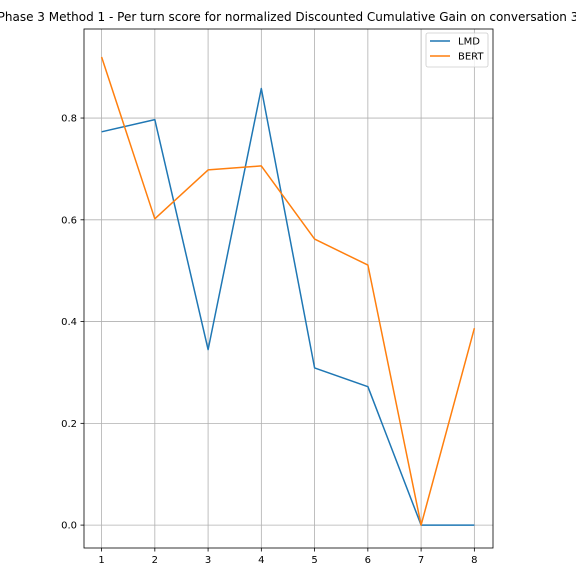  Describe the element at coordinates (288, 557) in the screenshot. I see `x-axis: 1 2 3 4 5 6 7 8` at that location.